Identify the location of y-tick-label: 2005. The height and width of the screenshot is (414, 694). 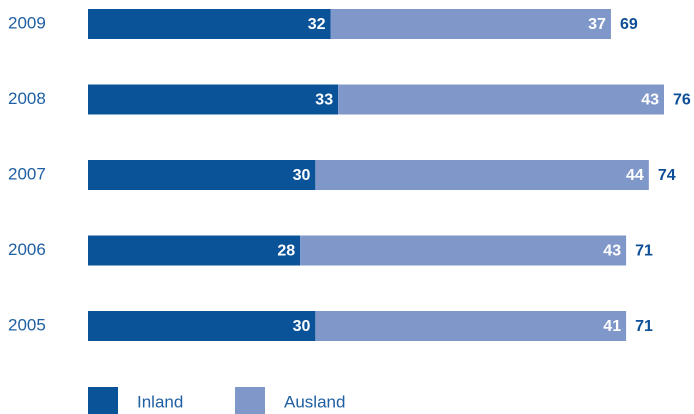
(27, 324).